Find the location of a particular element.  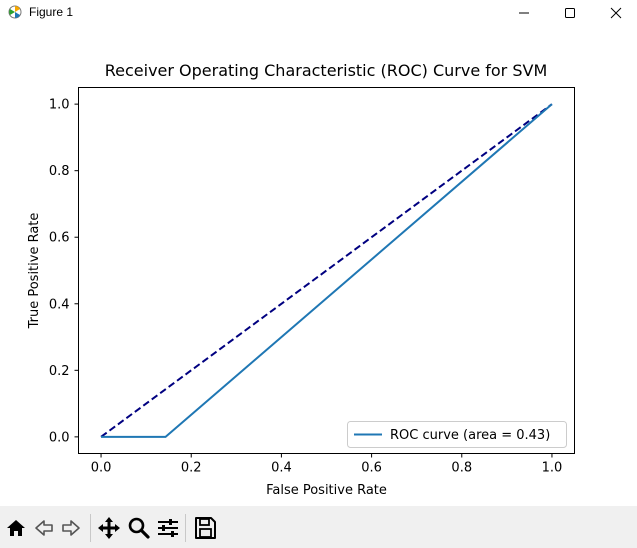

configure-subplots-button is located at coordinates (168, 528).